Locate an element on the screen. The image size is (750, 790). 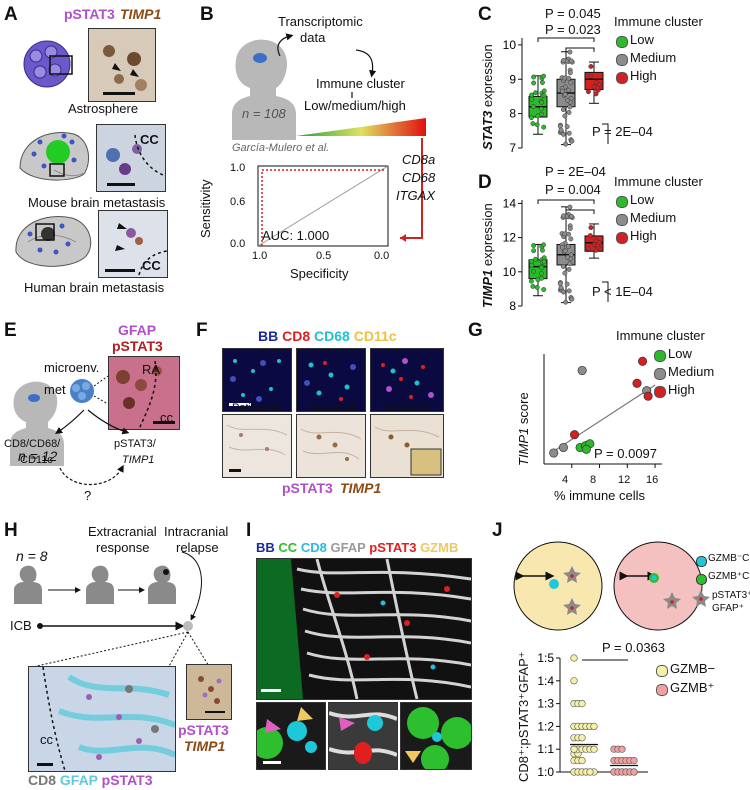
human-brain-micrograph is located at coordinates (133, 244).